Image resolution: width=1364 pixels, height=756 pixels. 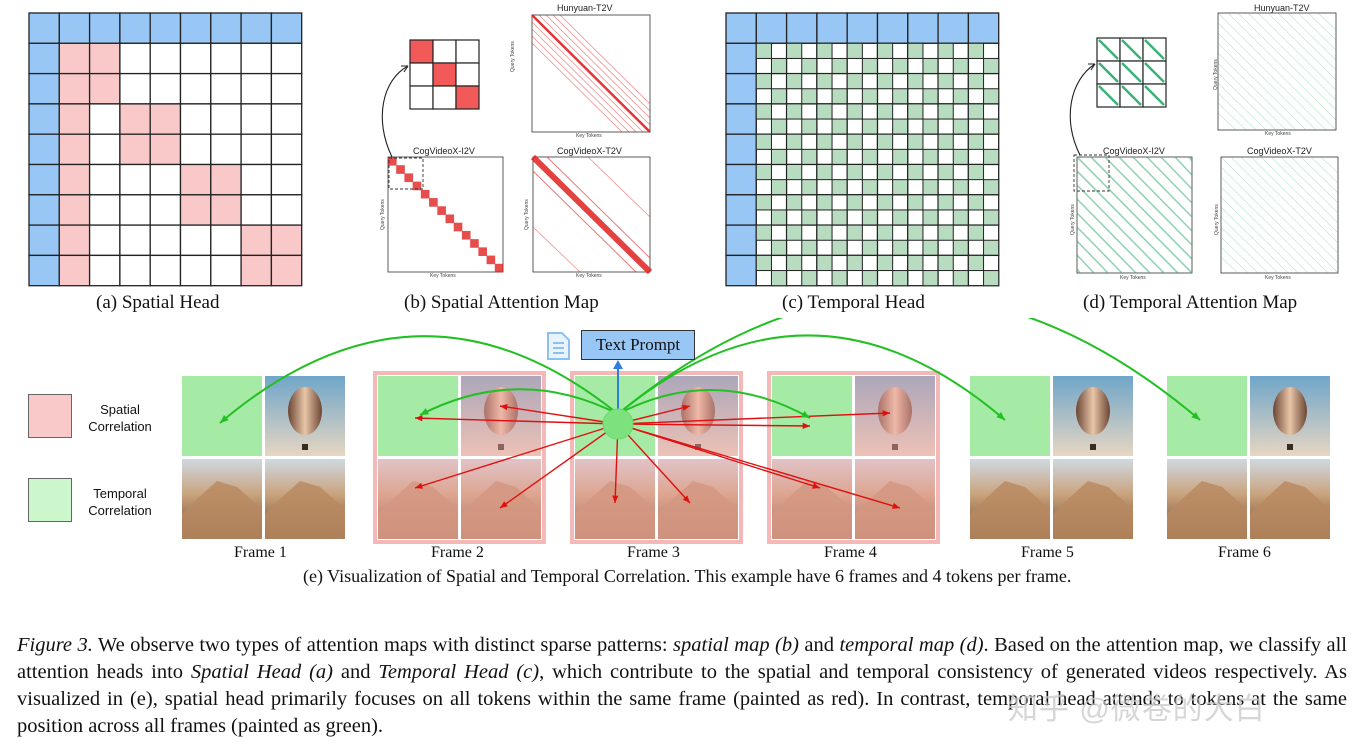 I want to click on map-title-hunyuan-b: Hunyuan-T2V, so click(x=585, y=8).